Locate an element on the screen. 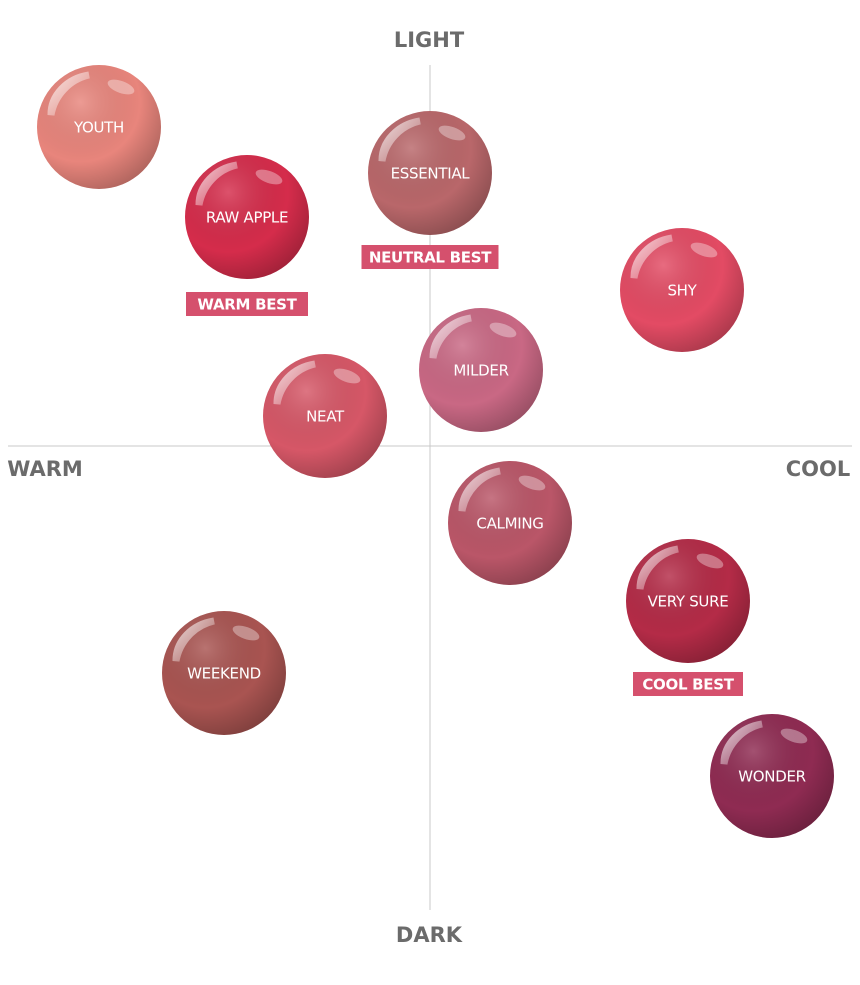 This screenshot has width=860, height=985. swatch-label: WONDER is located at coordinates (772, 777).